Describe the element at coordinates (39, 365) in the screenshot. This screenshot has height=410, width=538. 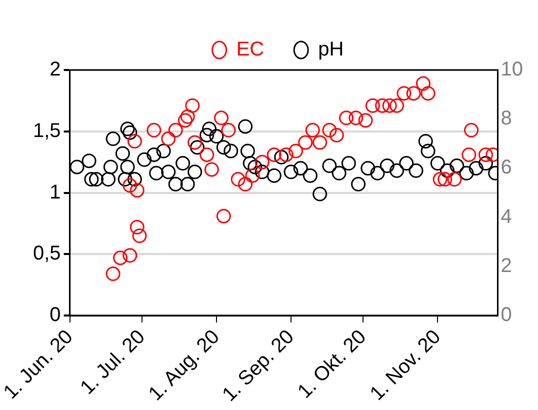
I see `x-tick-label: 1. Jun. 20` at that location.